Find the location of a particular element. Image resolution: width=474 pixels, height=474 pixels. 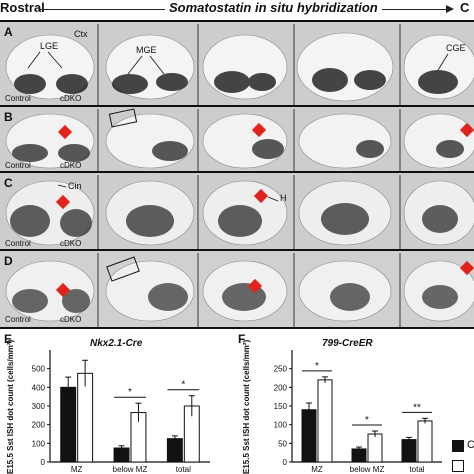

label-lge: LGE is located at coordinates (49, 46).